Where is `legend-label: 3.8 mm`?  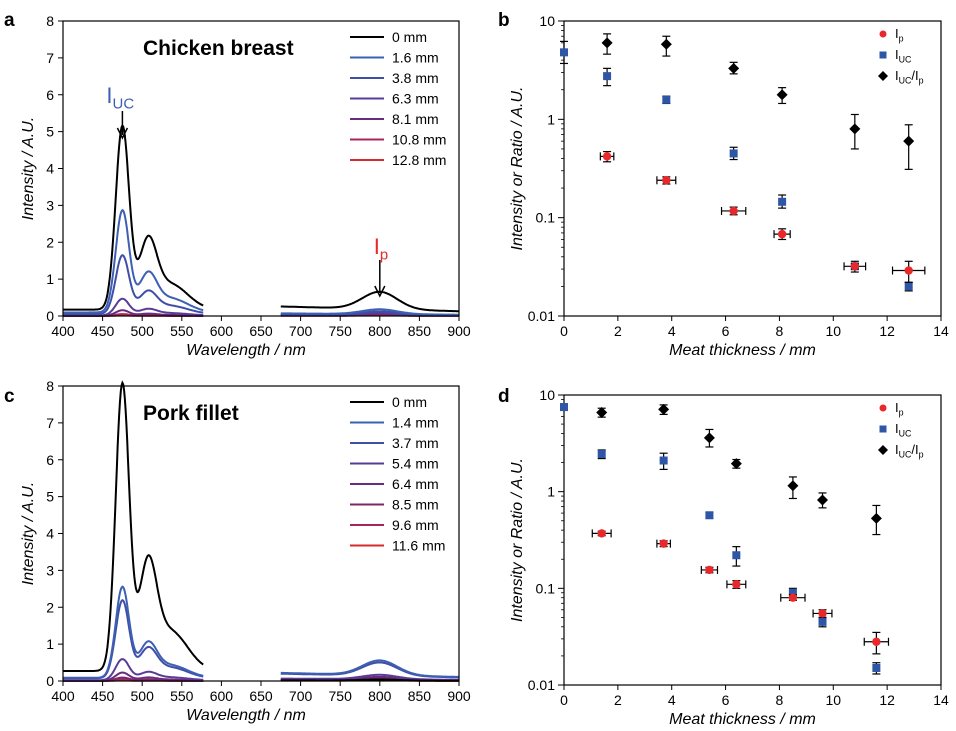
legend-label: 3.8 mm is located at coordinates (415, 78).